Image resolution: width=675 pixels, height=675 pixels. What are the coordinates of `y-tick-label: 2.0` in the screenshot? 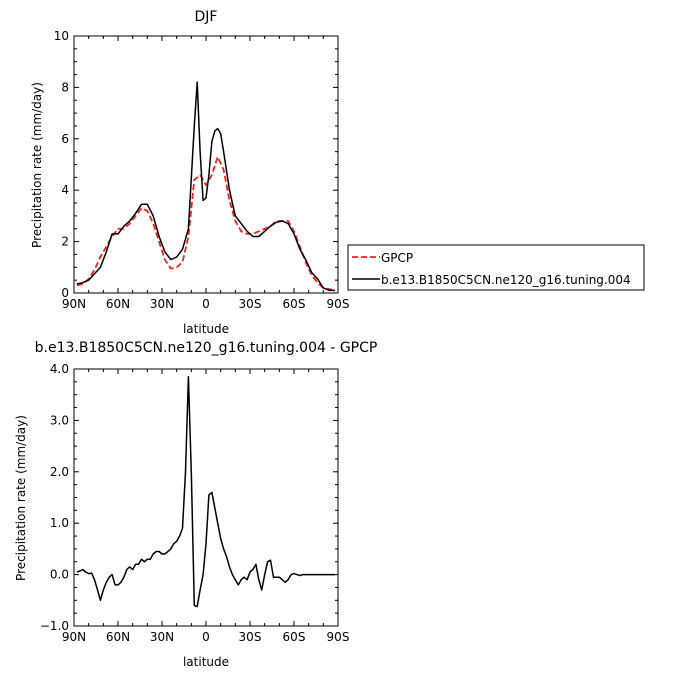 It's located at (59, 472).